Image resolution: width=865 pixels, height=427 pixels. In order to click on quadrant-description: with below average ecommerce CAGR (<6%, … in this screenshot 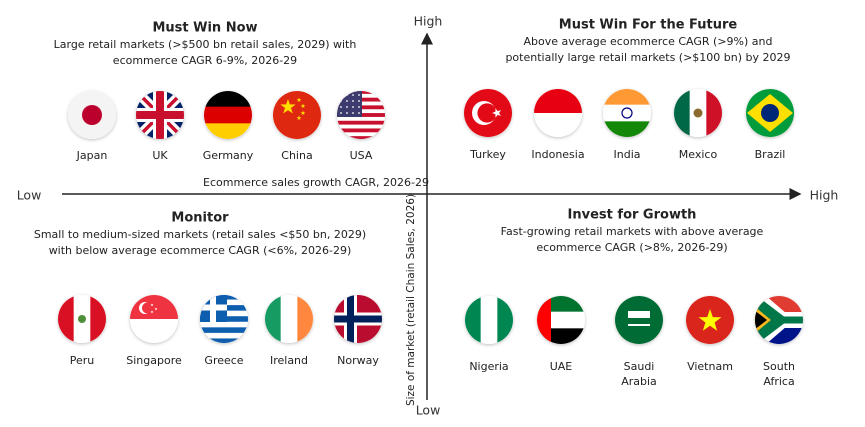, I will do `click(200, 250)`.